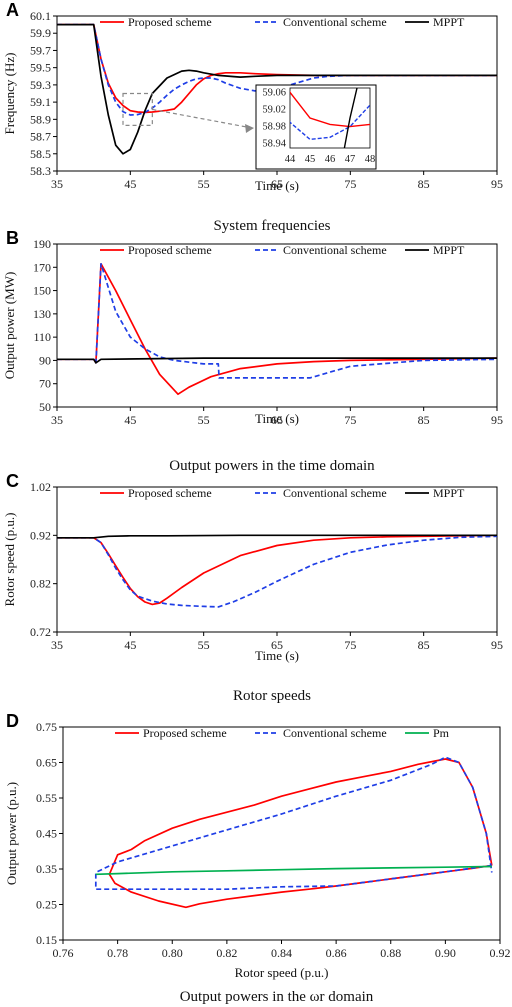  Describe the element at coordinates (202, 118) in the screenshot. I see `zoom-arrow` at that location.